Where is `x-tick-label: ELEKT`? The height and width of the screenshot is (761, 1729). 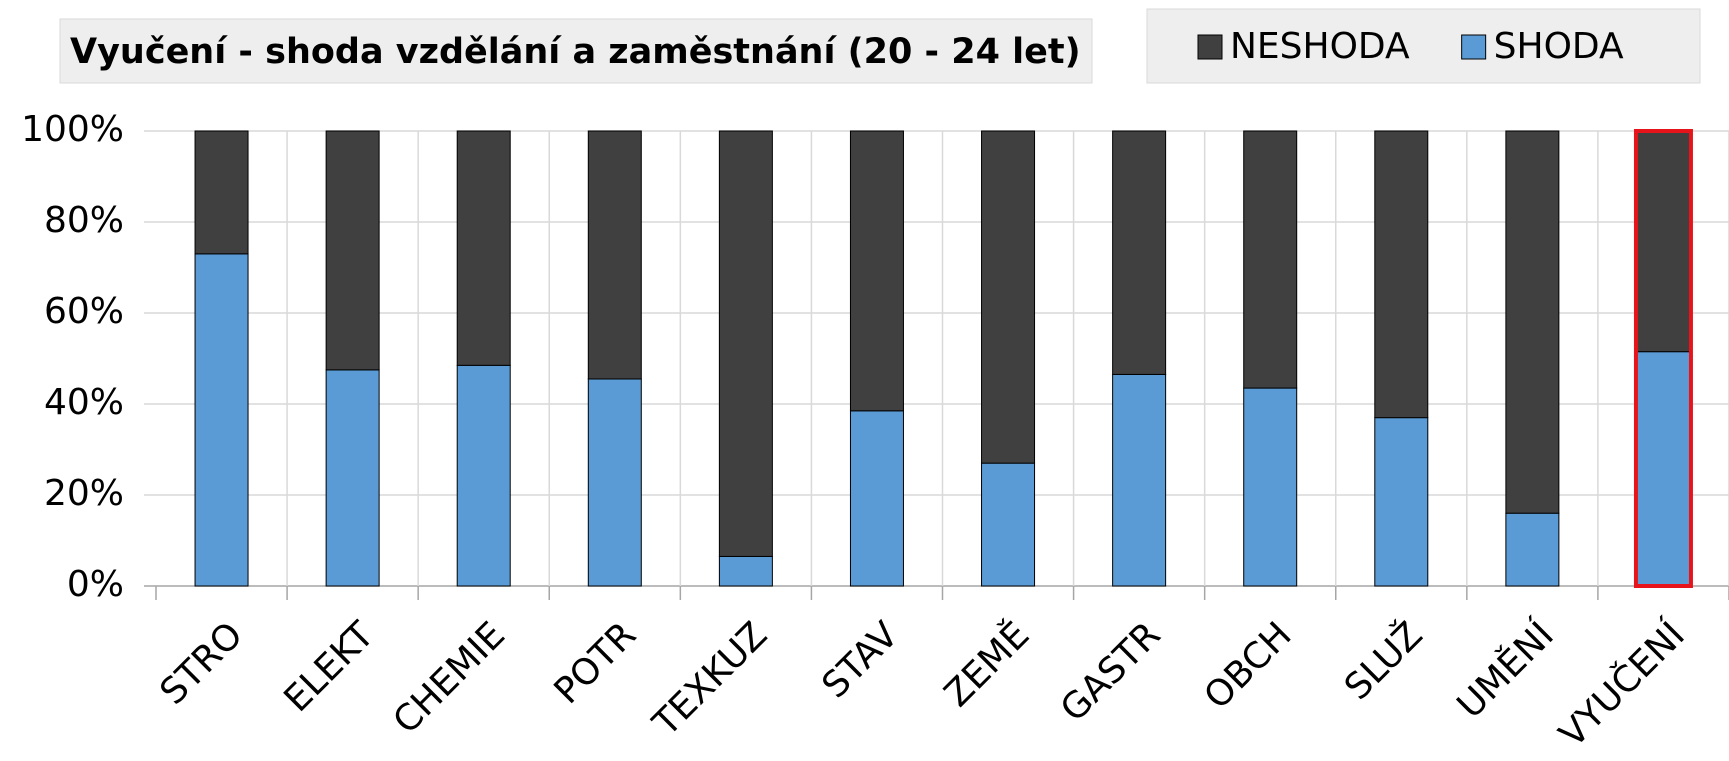
x-tick-label: ELEKT is located at coordinates (329, 667).